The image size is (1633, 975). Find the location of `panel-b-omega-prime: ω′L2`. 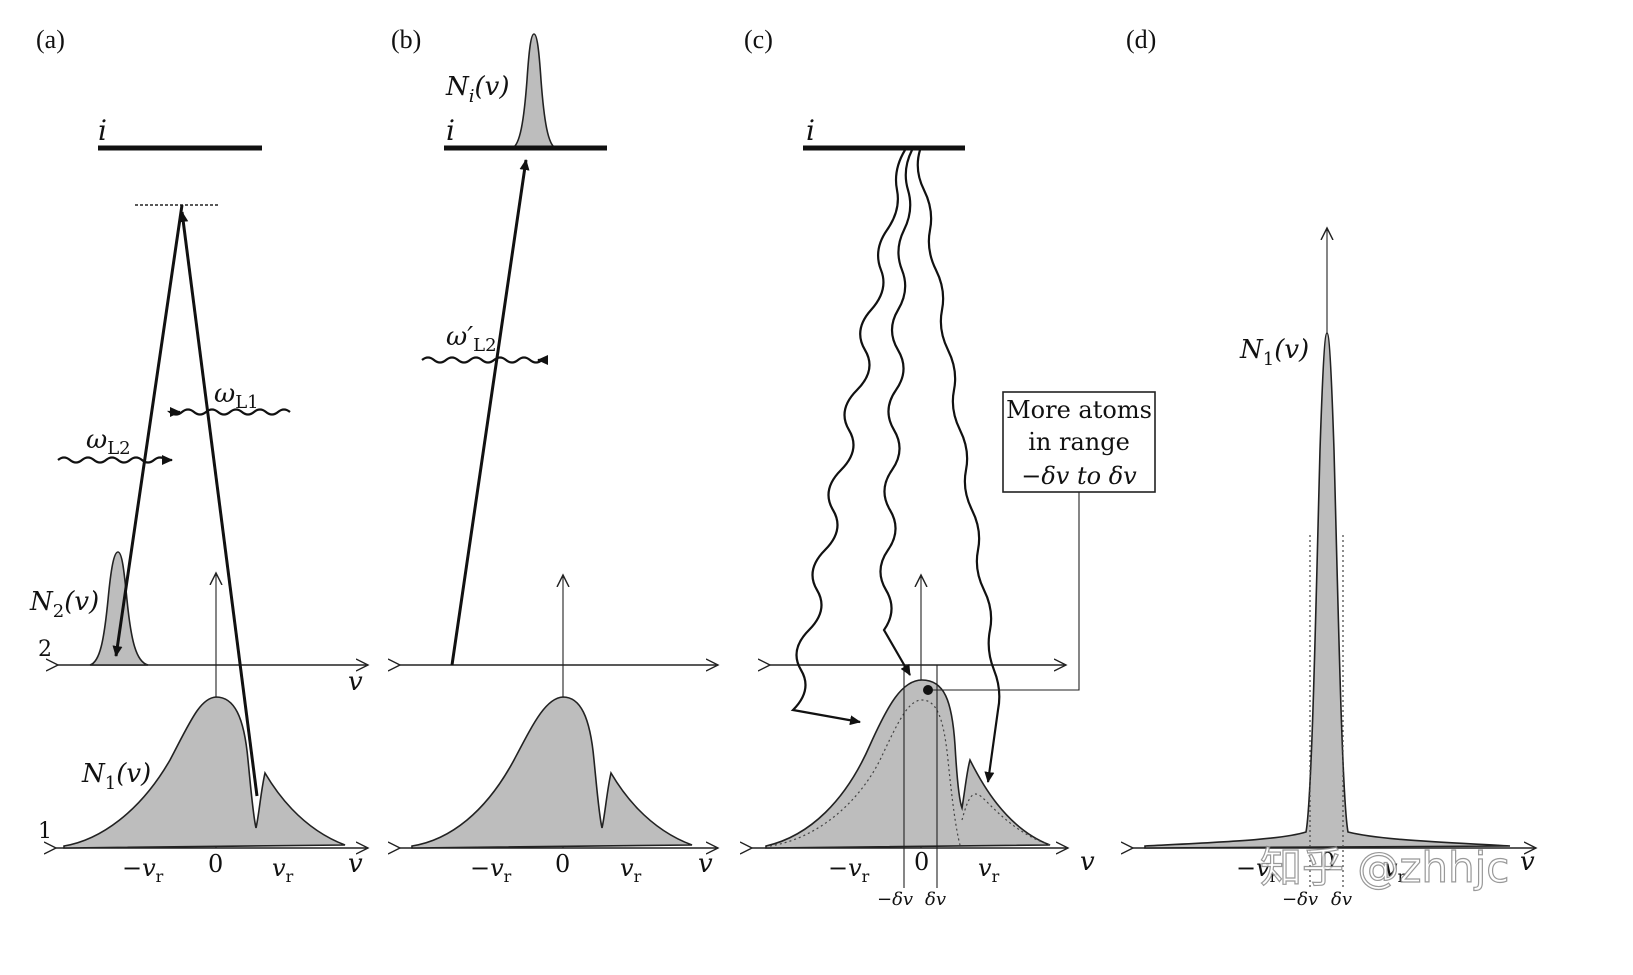

panel-b-omega-prime: ω′L2 is located at coordinates (471, 339).